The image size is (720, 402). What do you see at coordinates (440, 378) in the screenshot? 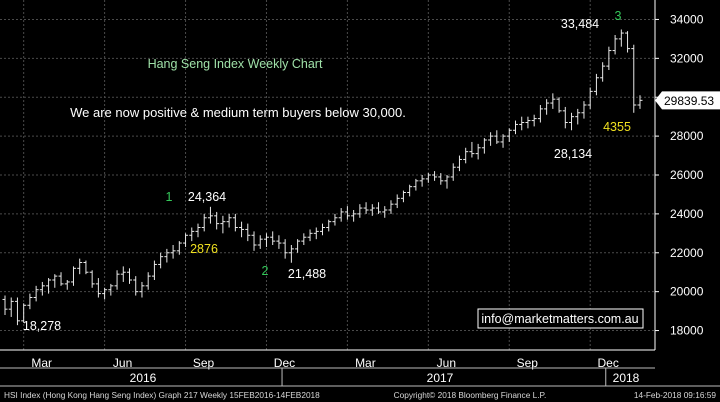
I see `year-label: 2017` at bounding box center [440, 378].